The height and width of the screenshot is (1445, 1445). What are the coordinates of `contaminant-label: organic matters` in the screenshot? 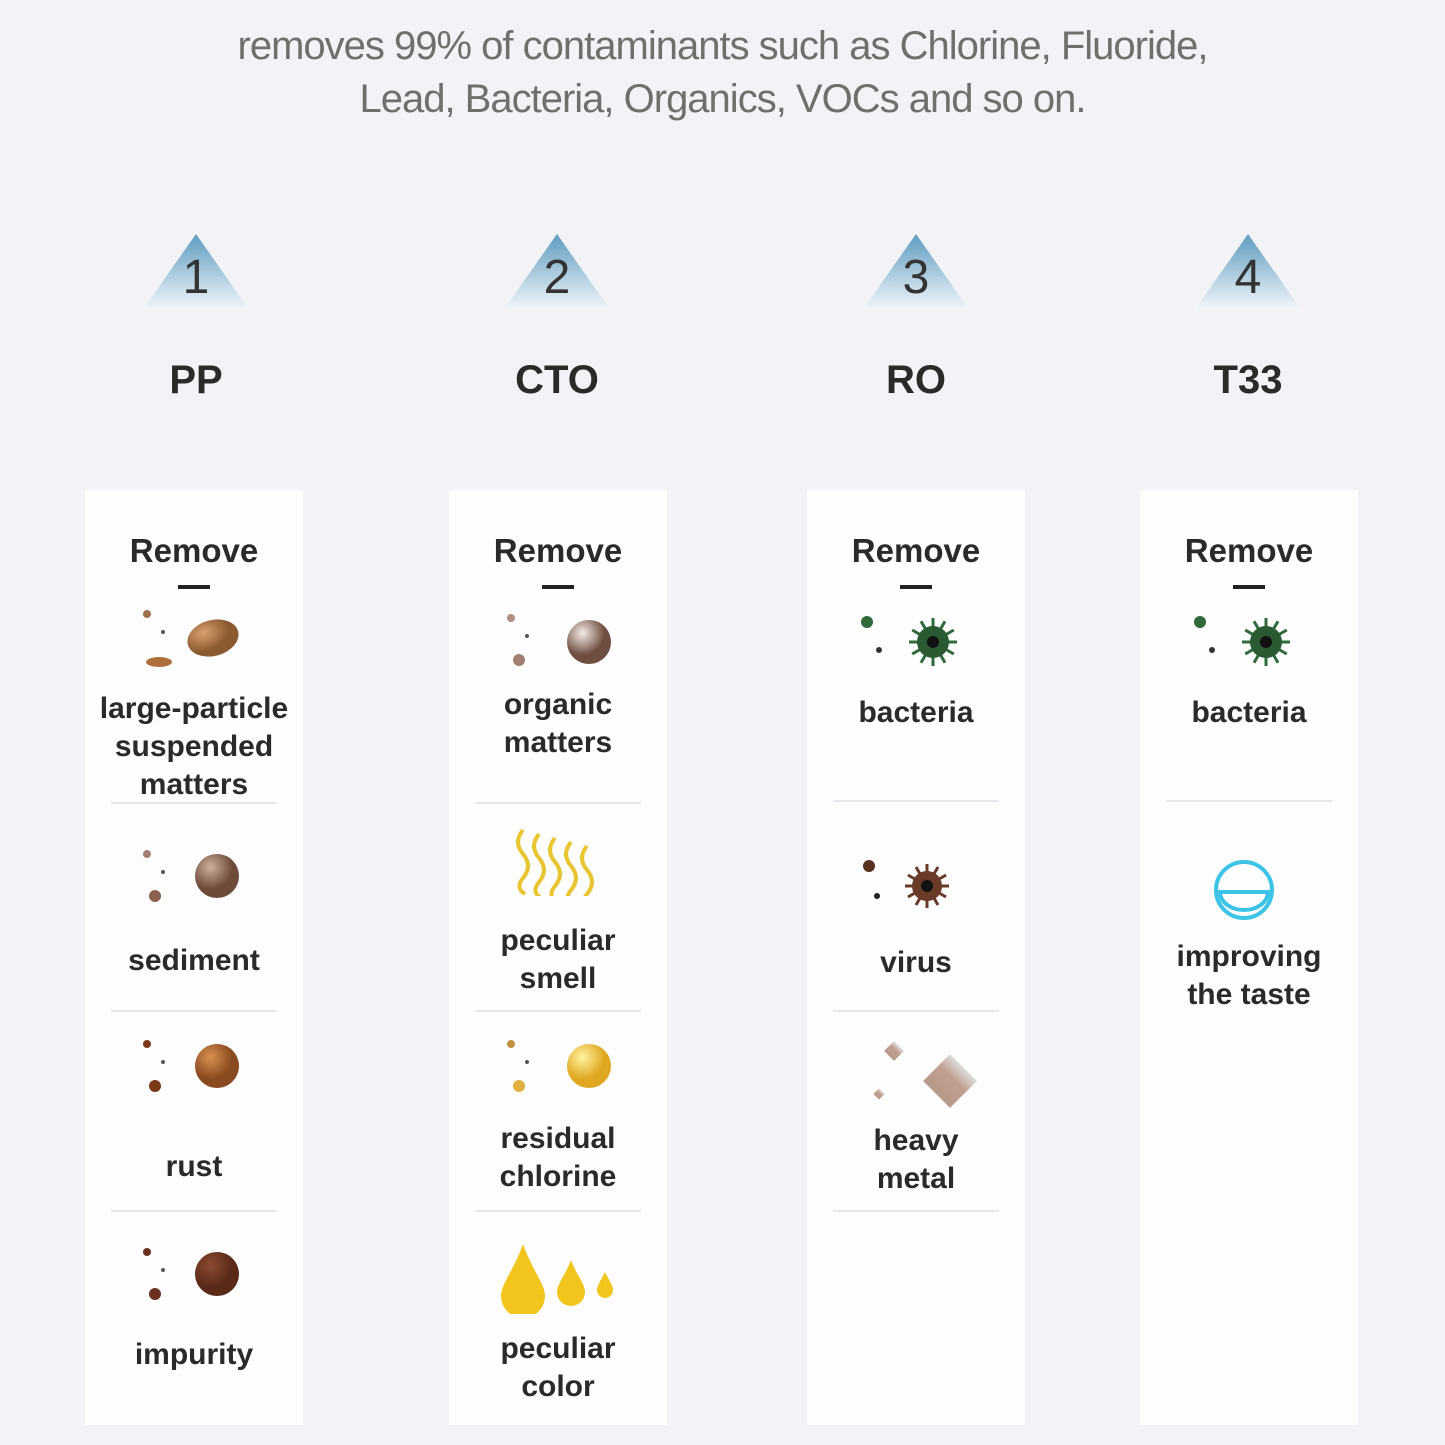 It's located at (558, 723).